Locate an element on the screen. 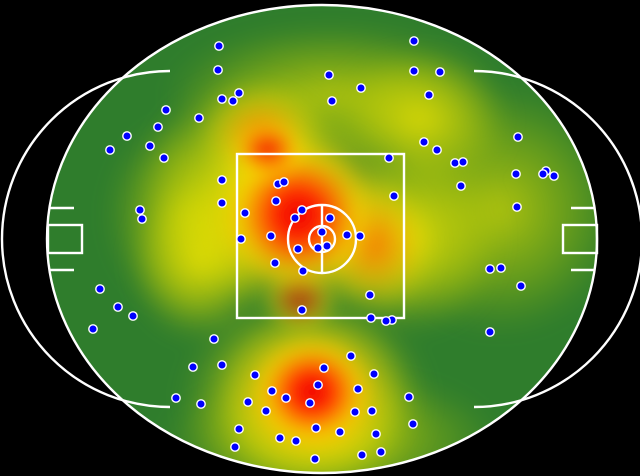  hotspot-mid-bridge is located at coordinates (300, 300).